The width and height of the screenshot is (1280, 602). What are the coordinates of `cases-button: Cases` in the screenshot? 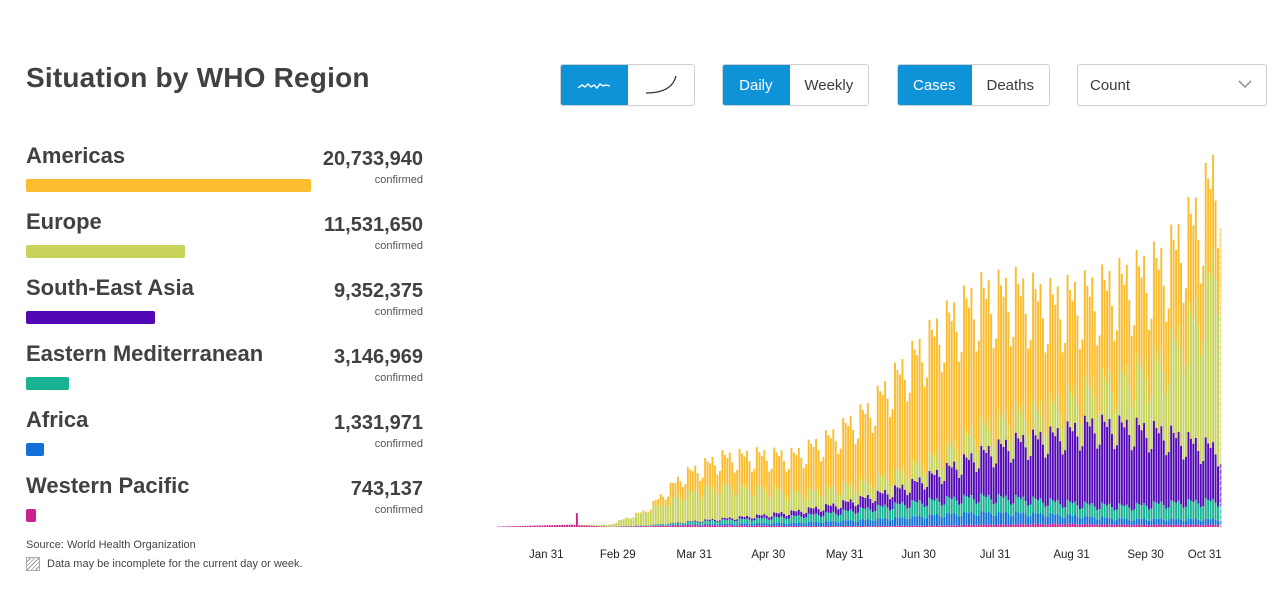 It's located at (934, 85).